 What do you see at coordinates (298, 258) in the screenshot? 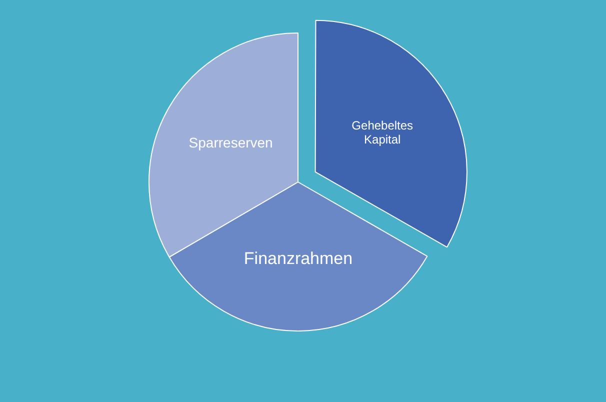
I see `slice-label: Finanzrahmen` at bounding box center [298, 258].